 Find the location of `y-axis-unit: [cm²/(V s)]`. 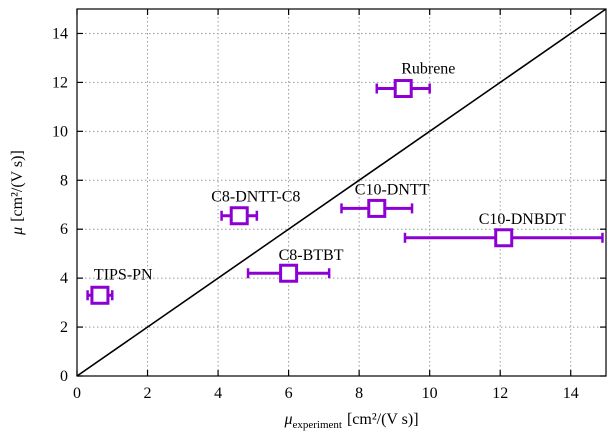

y-axis-unit: [cm²/(V s)] is located at coordinates (17, 186).